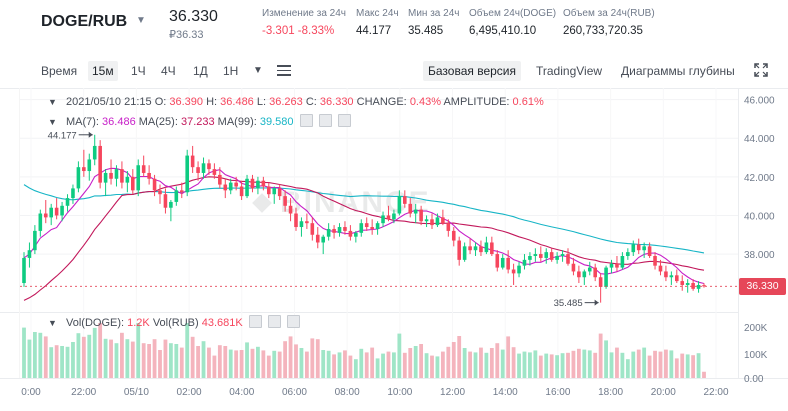  I want to click on low-arrowhead, so click(596, 302).